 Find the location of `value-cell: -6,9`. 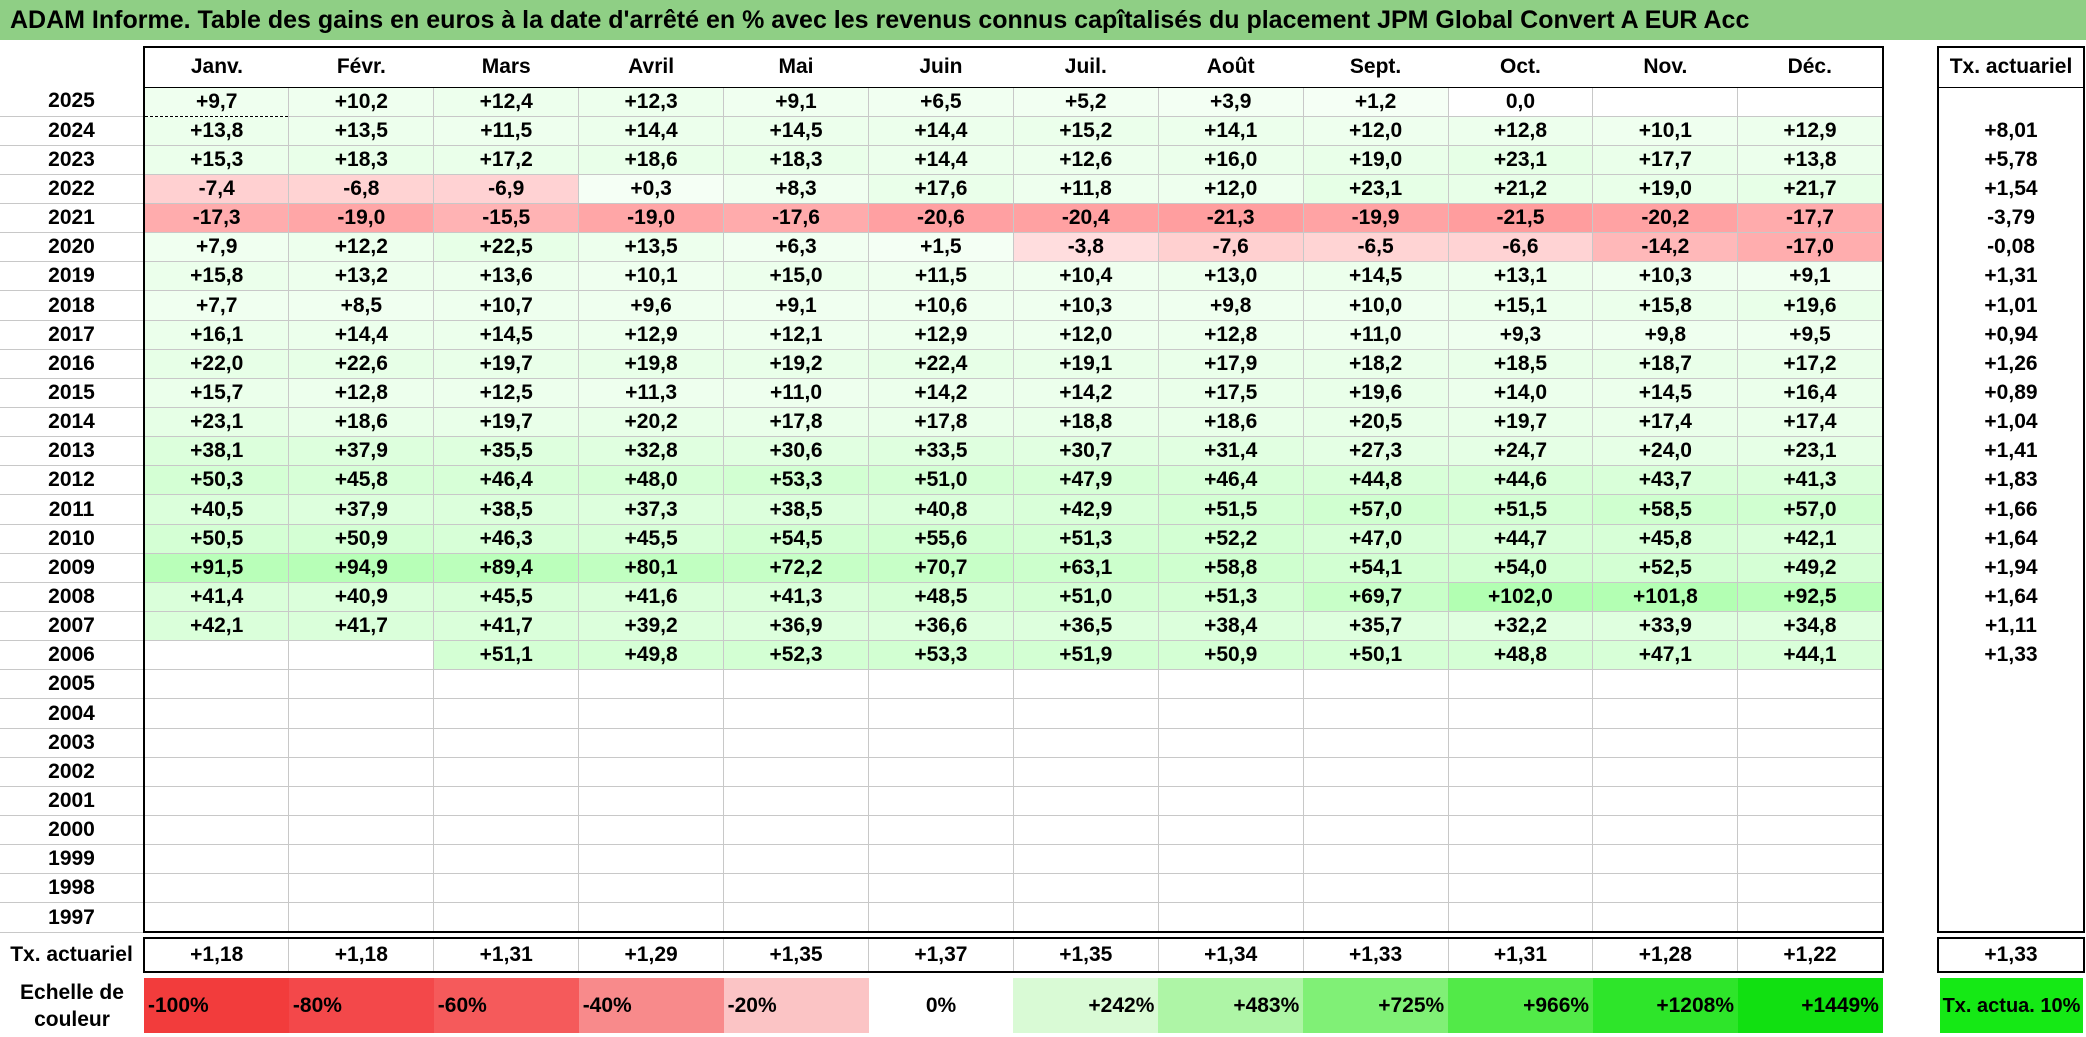

value-cell: -6,9 is located at coordinates (506, 189).